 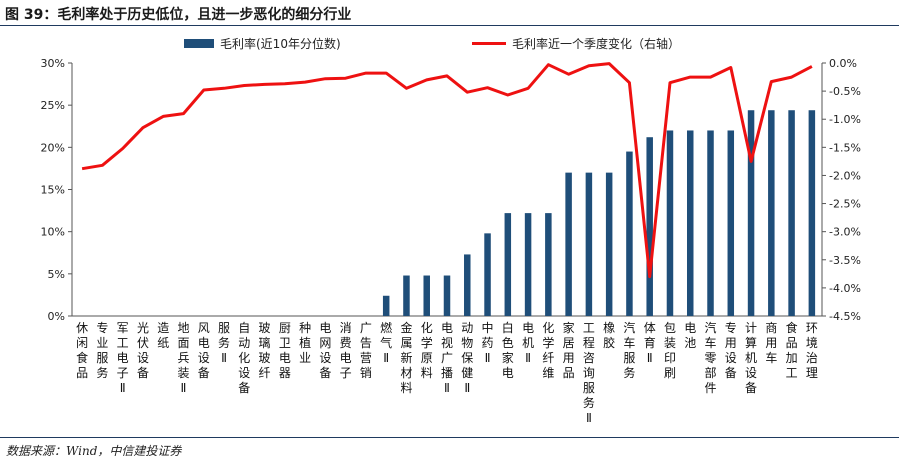 What do you see at coordinates (53, 147) in the screenshot?
I see `left-tick-label: 20%` at bounding box center [53, 147].